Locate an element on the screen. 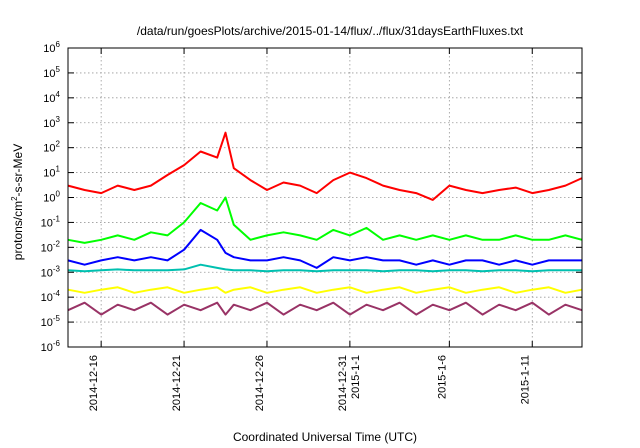 The image size is (640, 448). x-tick-label: 2014-12-31 is located at coordinates (343, 383).